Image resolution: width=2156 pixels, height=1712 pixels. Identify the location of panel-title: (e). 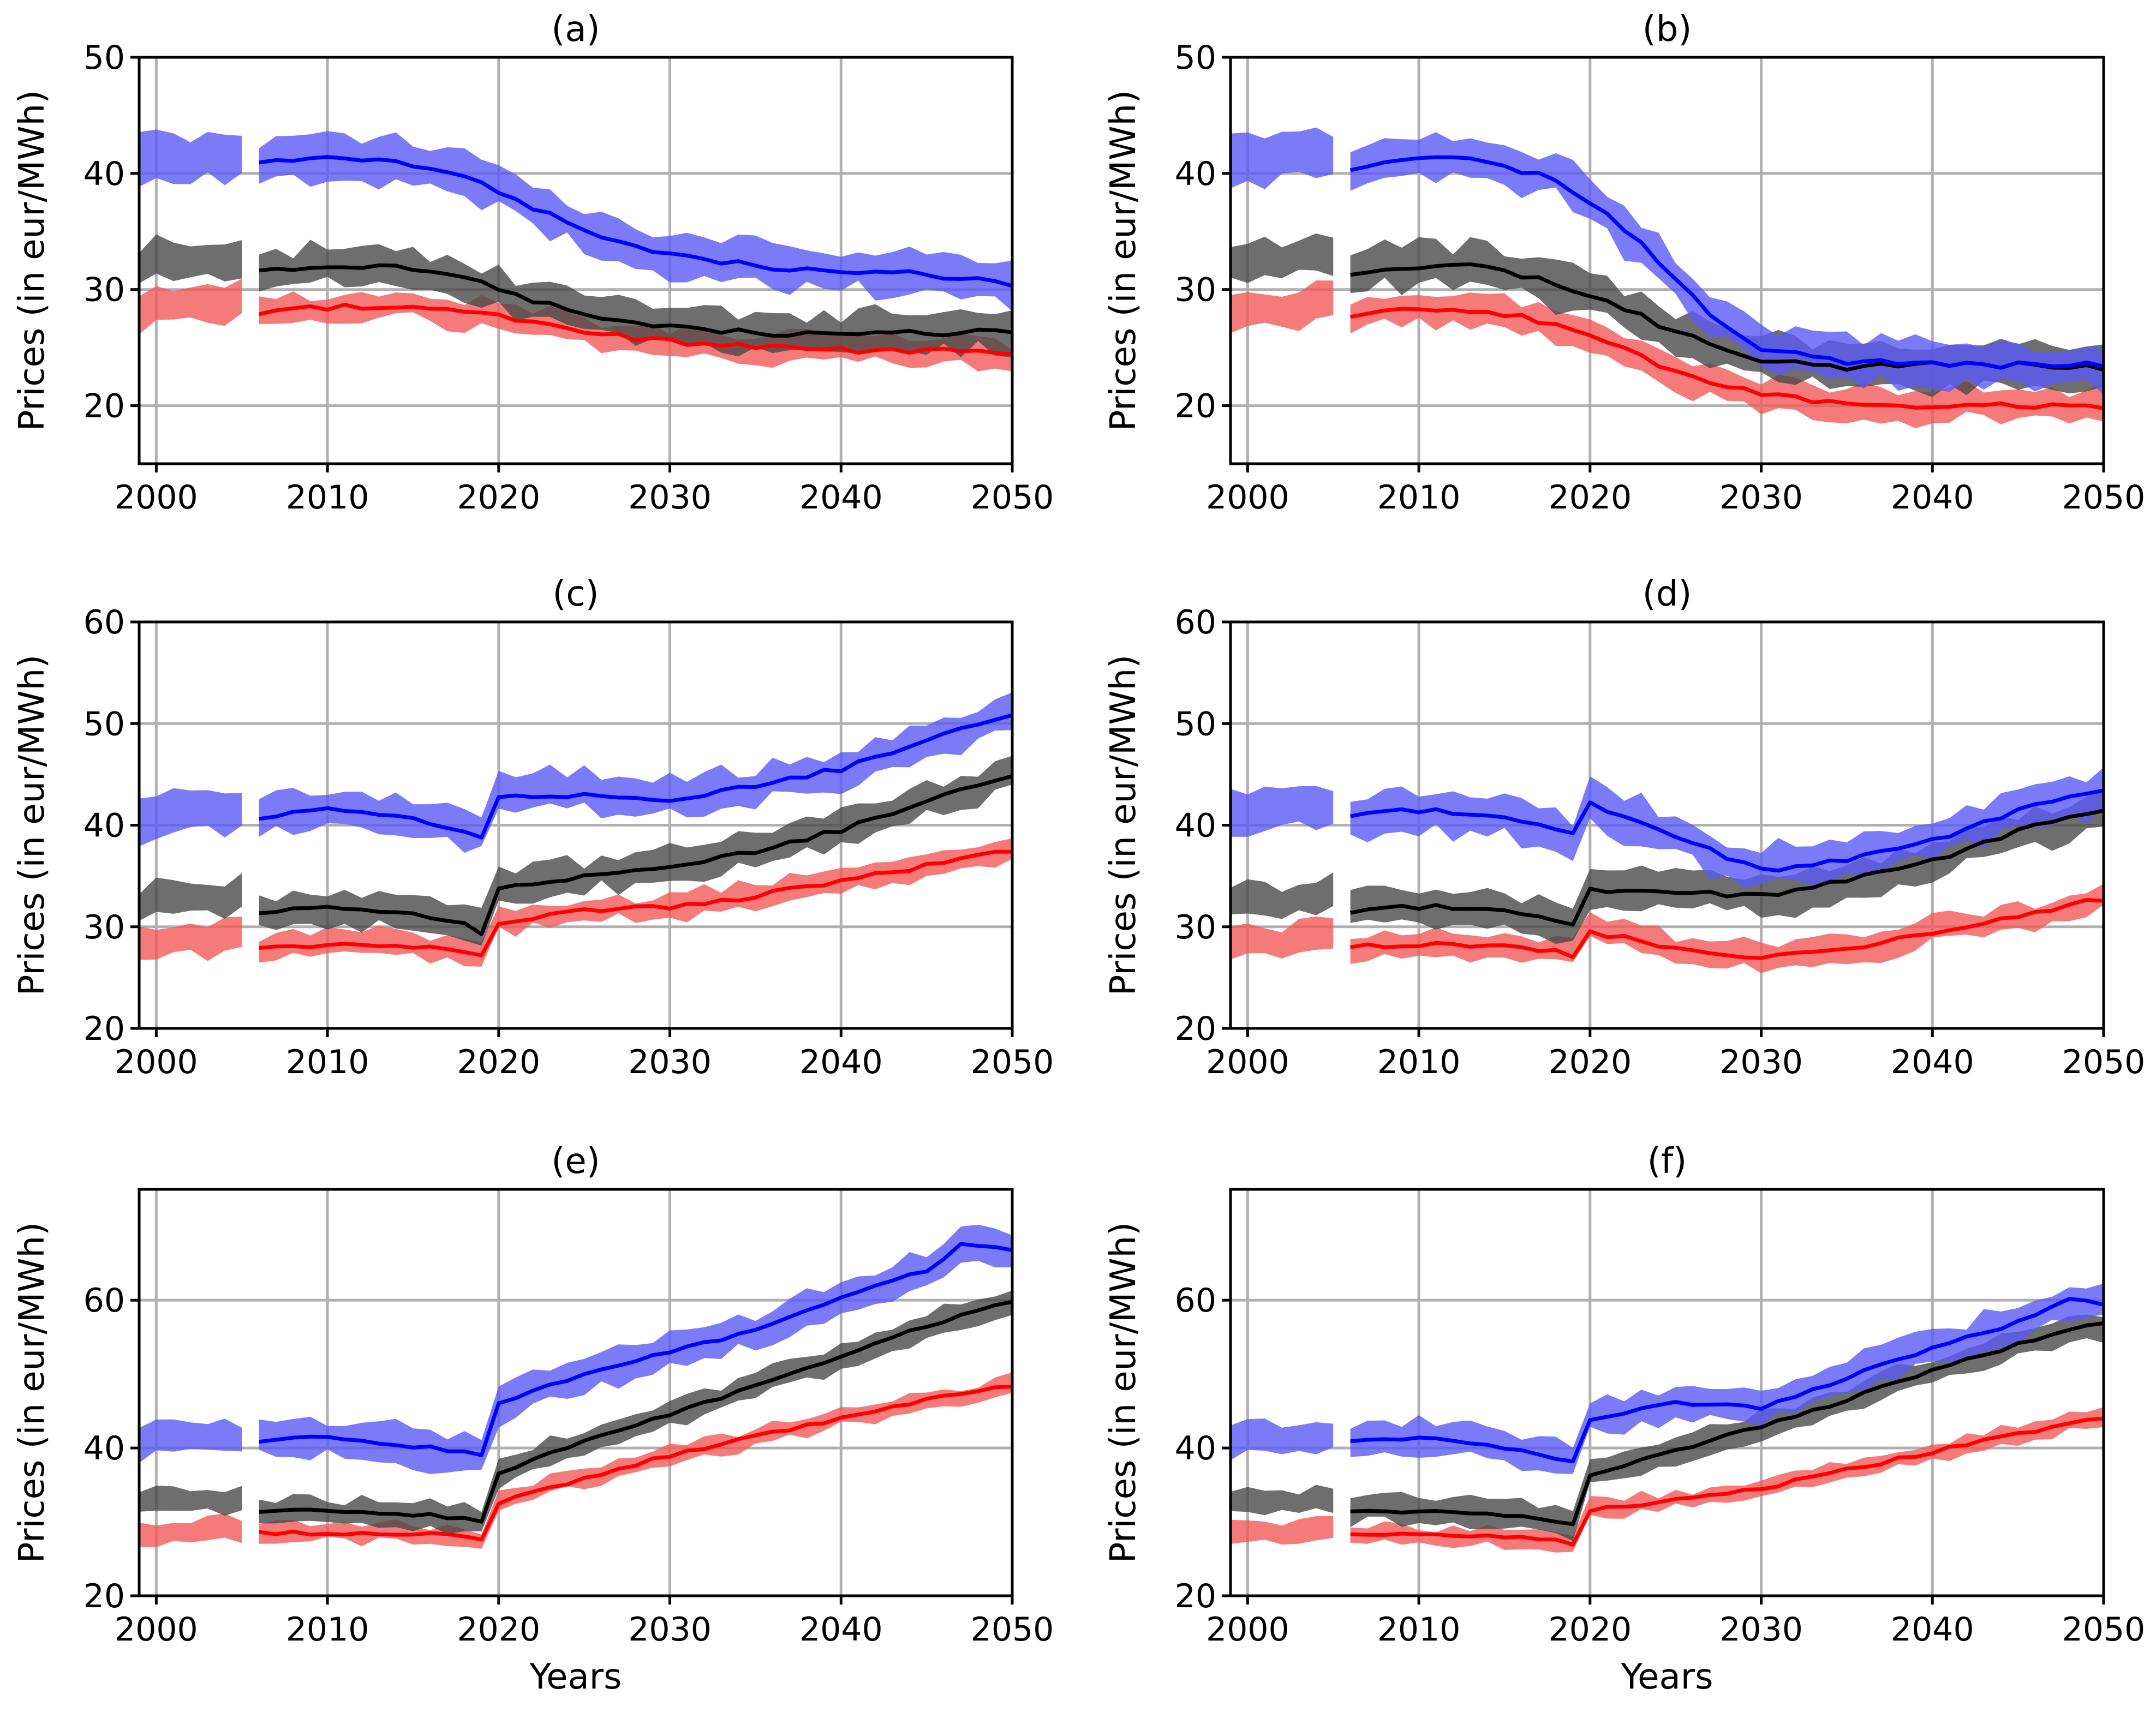
(575, 1161).